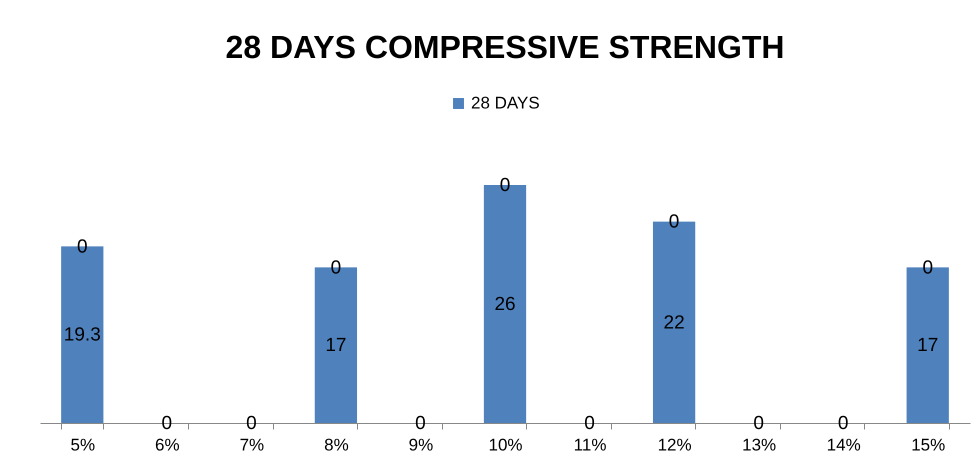 This screenshot has height=473, width=976. Describe the element at coordinates (928, 445) in the screenshot. I see `x-tick-label: 15%` at that location.